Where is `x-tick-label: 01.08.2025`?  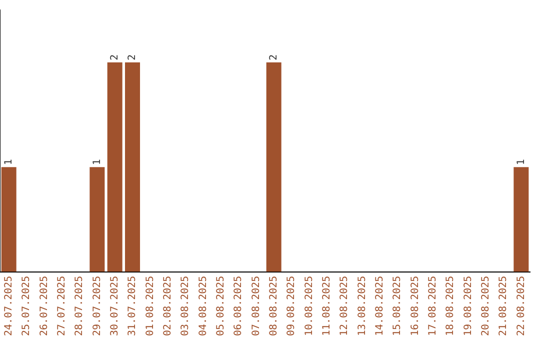 x-tick-label: 01.08.2025 is located at coordinates (150, 306).